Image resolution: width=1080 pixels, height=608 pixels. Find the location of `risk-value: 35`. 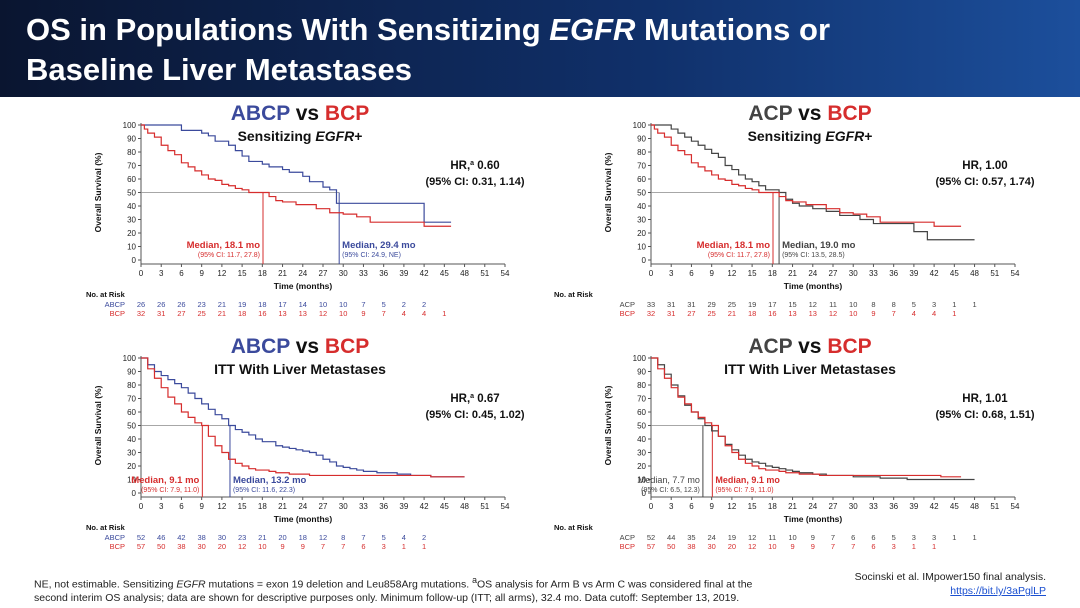

risk-value: 35 is located at coordinates (691, 537).